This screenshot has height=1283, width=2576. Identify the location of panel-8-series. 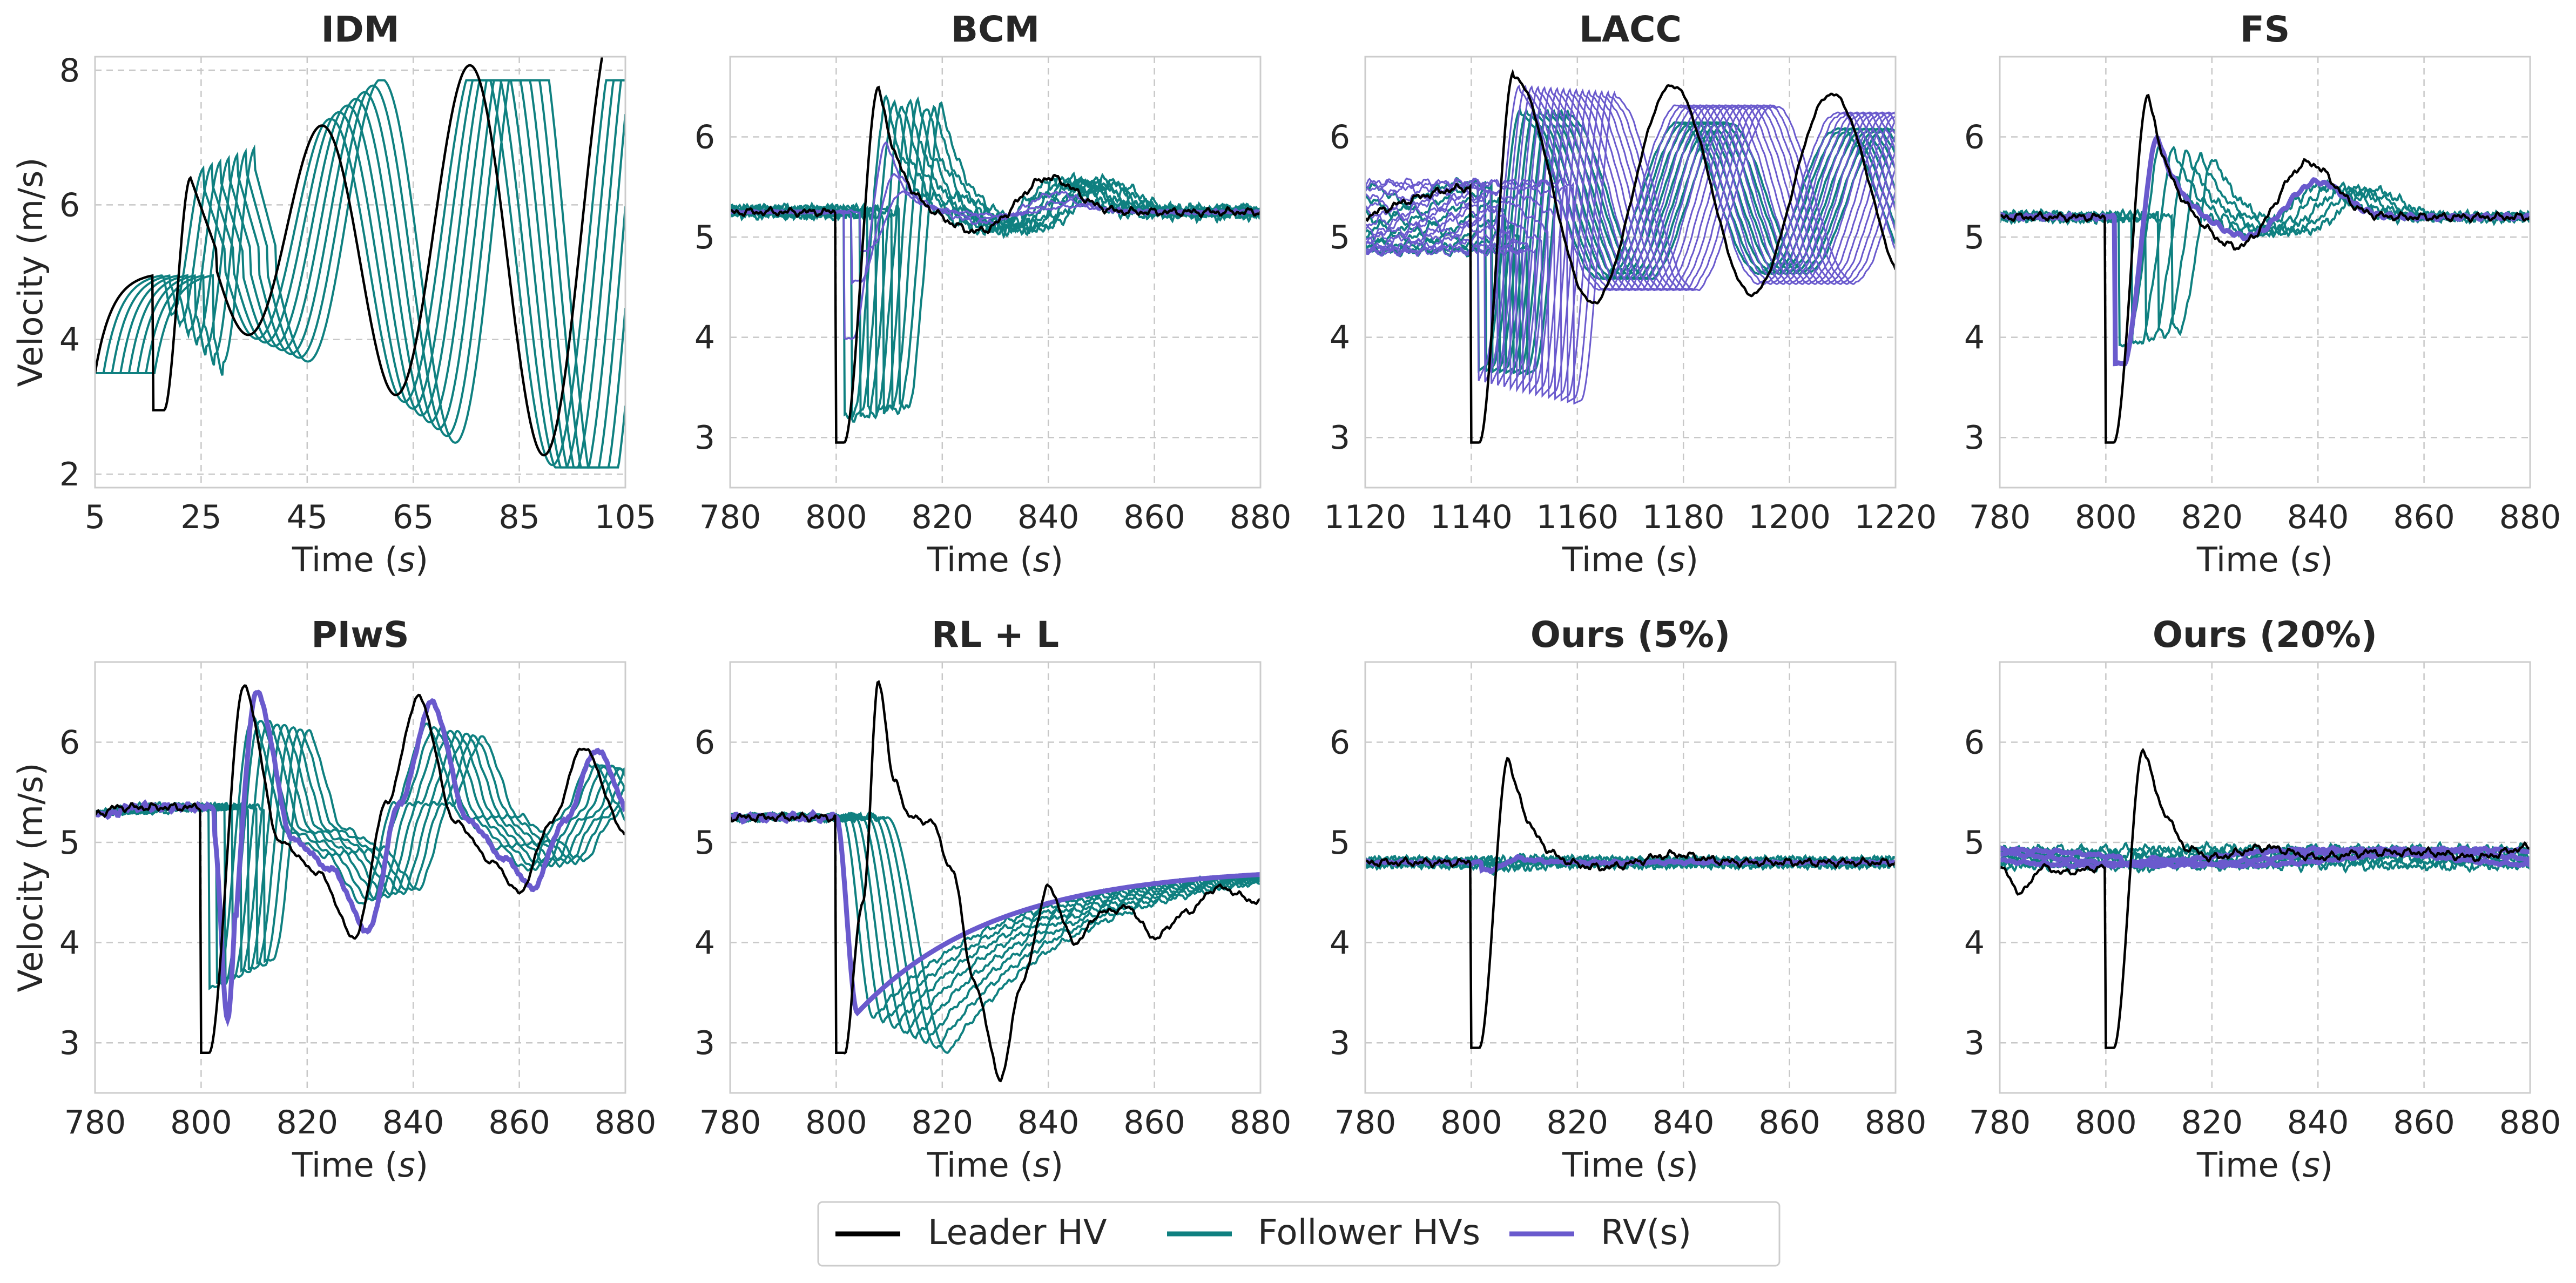
(2265, 898).